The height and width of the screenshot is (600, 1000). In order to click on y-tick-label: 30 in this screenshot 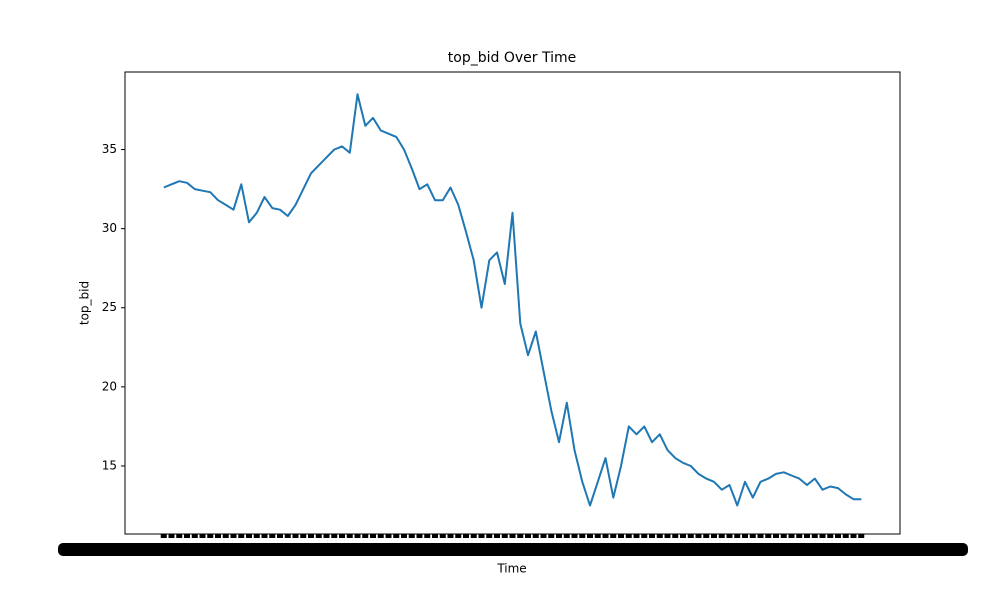, I will do `click(109, 228)`.